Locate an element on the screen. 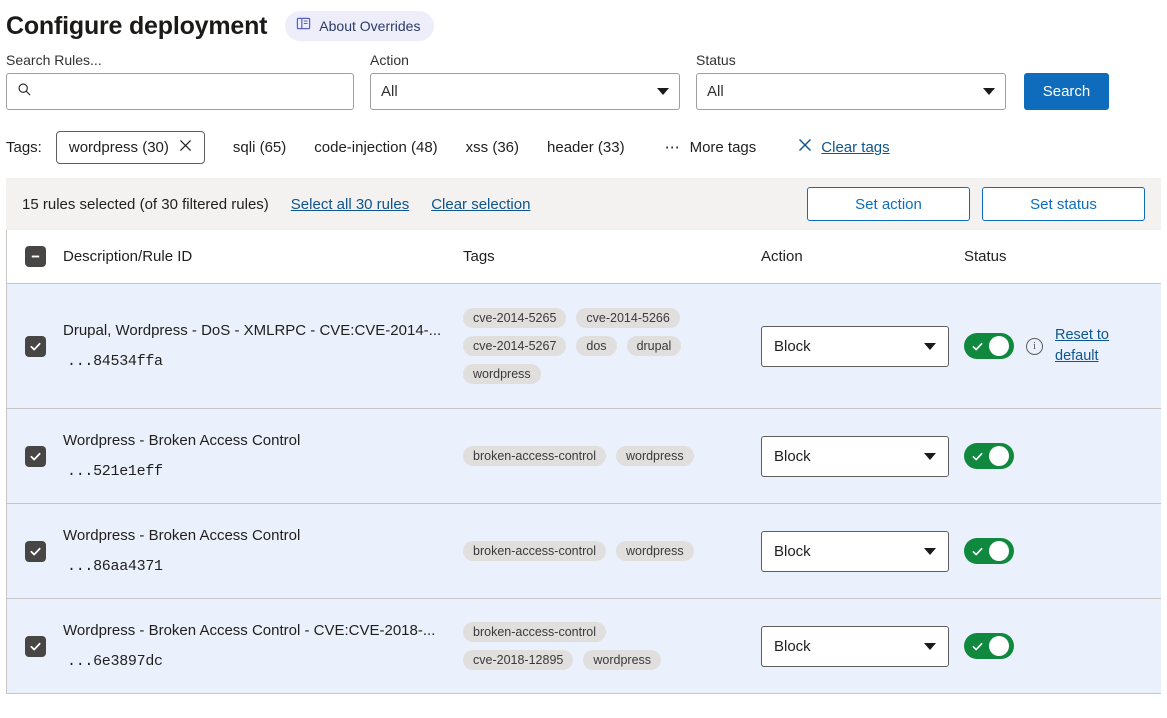 Image resolution: width=1167 pixels, height=718 pixels. tag-pill: cve-2018-12895 is located at coordinates (518, 660).